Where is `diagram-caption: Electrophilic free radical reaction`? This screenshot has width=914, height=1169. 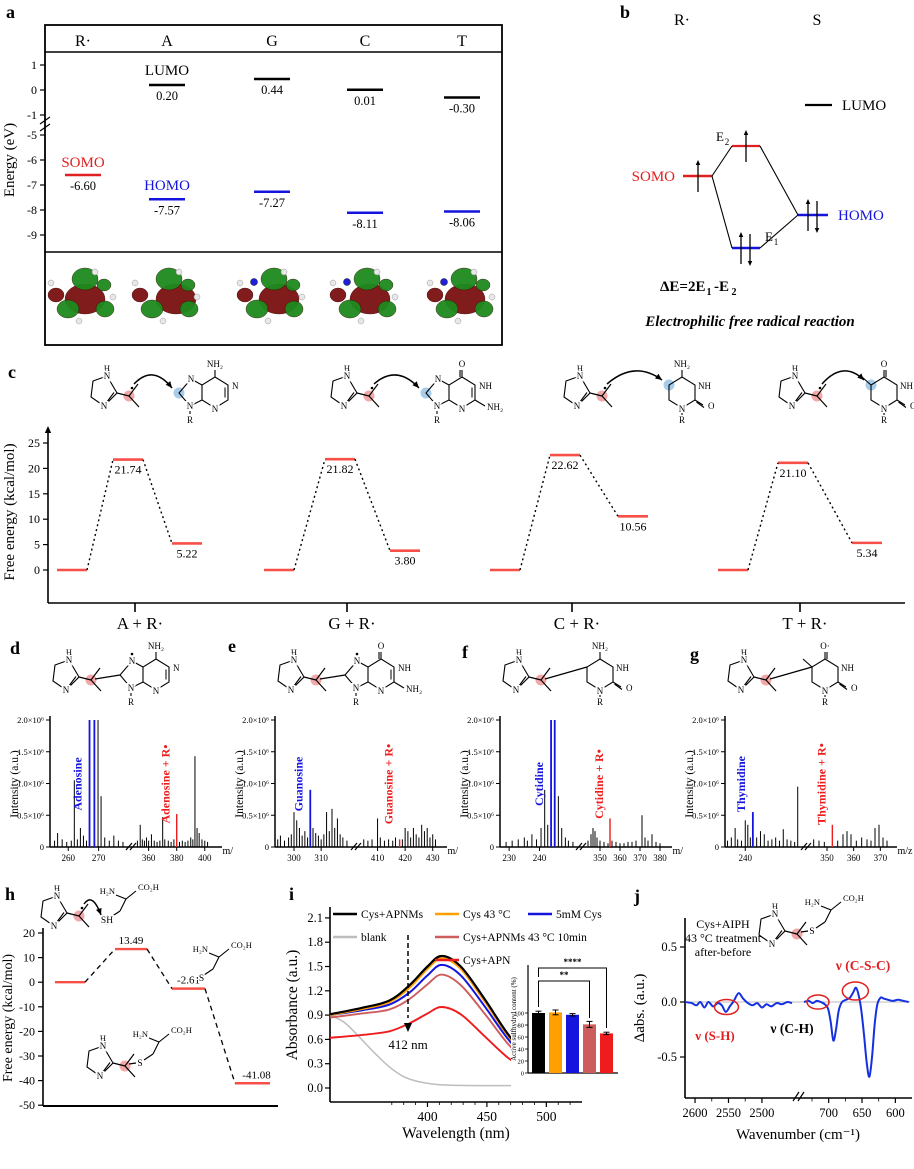 diagram-caption: Electrophilic free radical reaction is located at coordinates (749, 322).